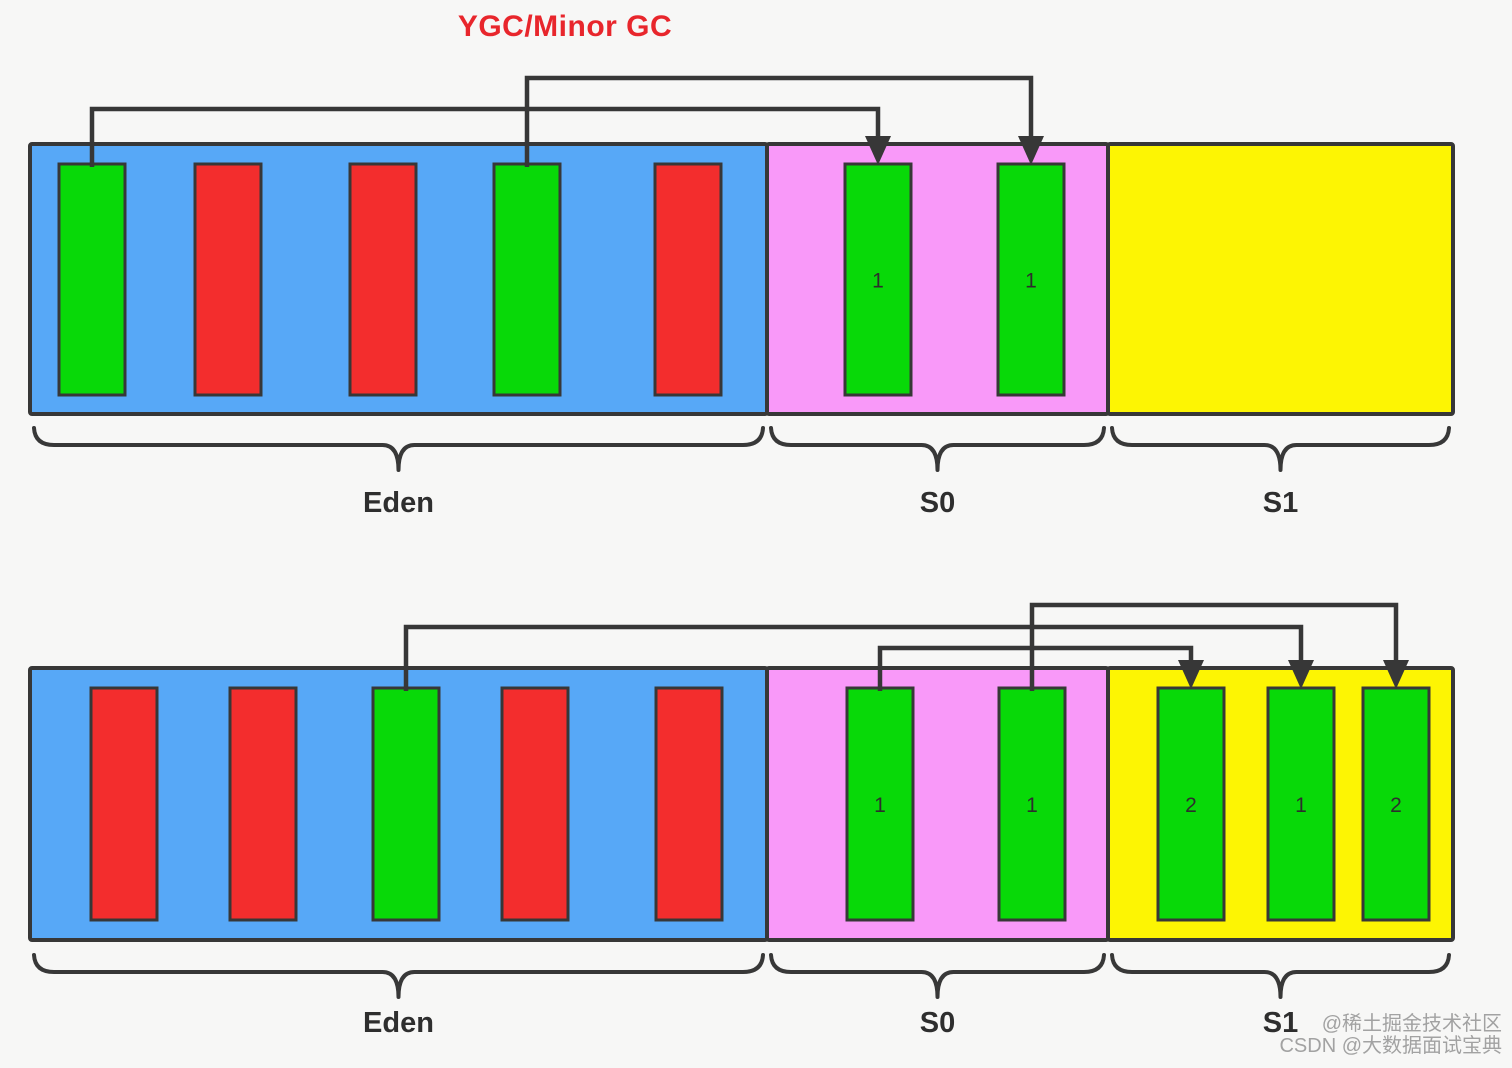  What do you see at coordinates (1411, 1024) in the screenshot?
I see `watermark-line-1: @稀土掘金技术社区` at bounding box center [1411, 1024].